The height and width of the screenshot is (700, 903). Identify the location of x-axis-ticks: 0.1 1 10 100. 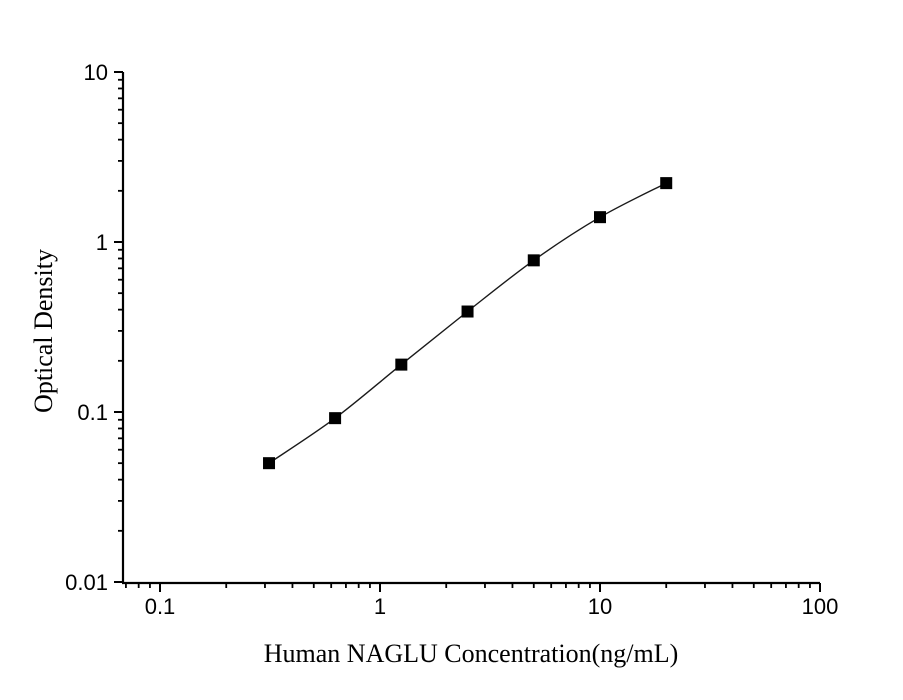
(482, 601).